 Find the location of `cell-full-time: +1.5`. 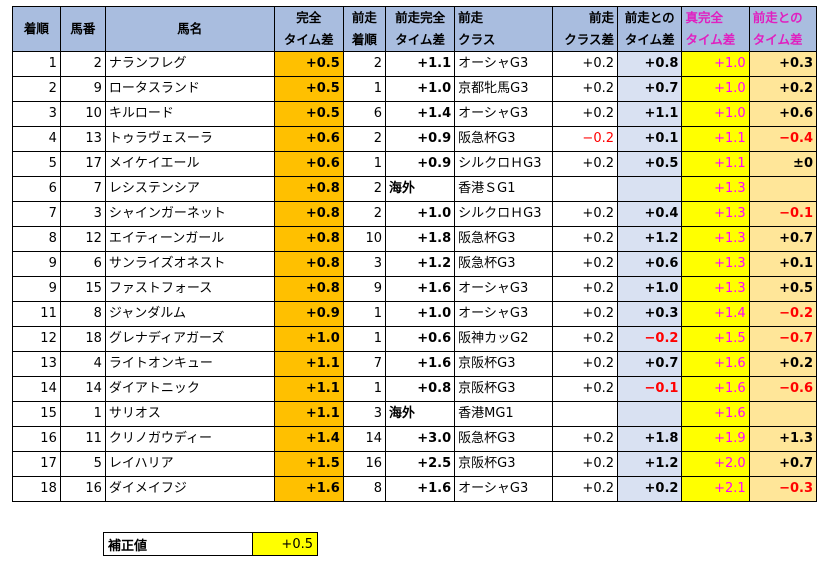

cell-full-time: +1.5 is located at coordinates (308, 464).